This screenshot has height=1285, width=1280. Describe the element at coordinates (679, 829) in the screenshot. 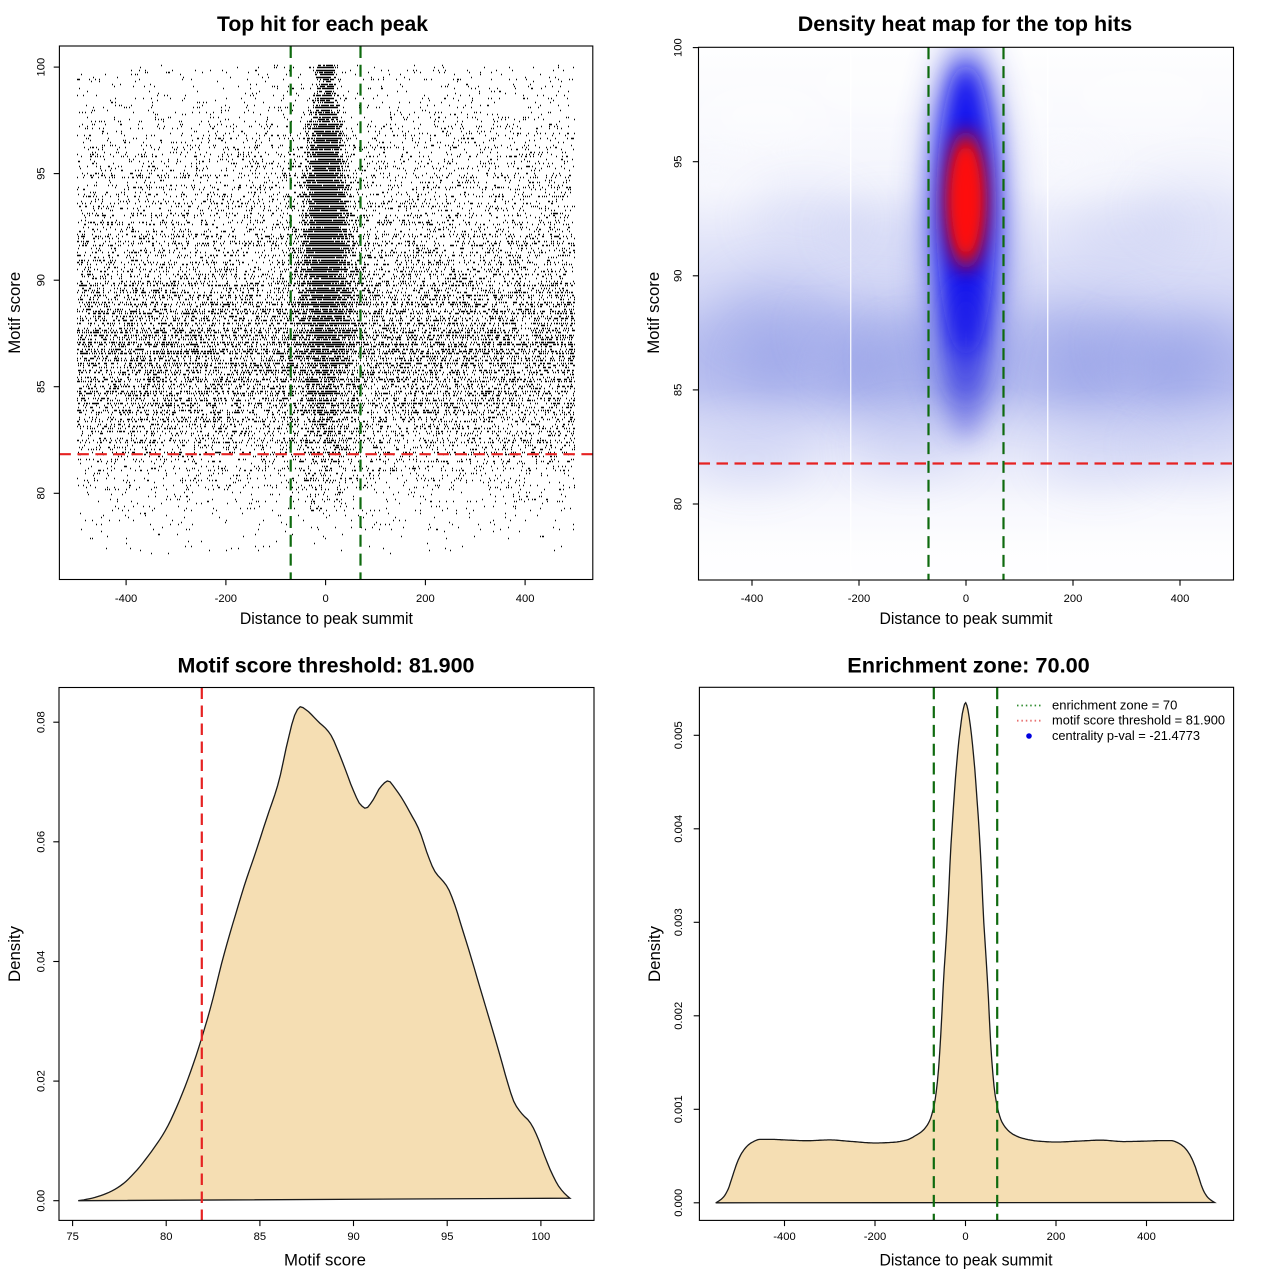

I see `svg-text: 0.004` at that location.